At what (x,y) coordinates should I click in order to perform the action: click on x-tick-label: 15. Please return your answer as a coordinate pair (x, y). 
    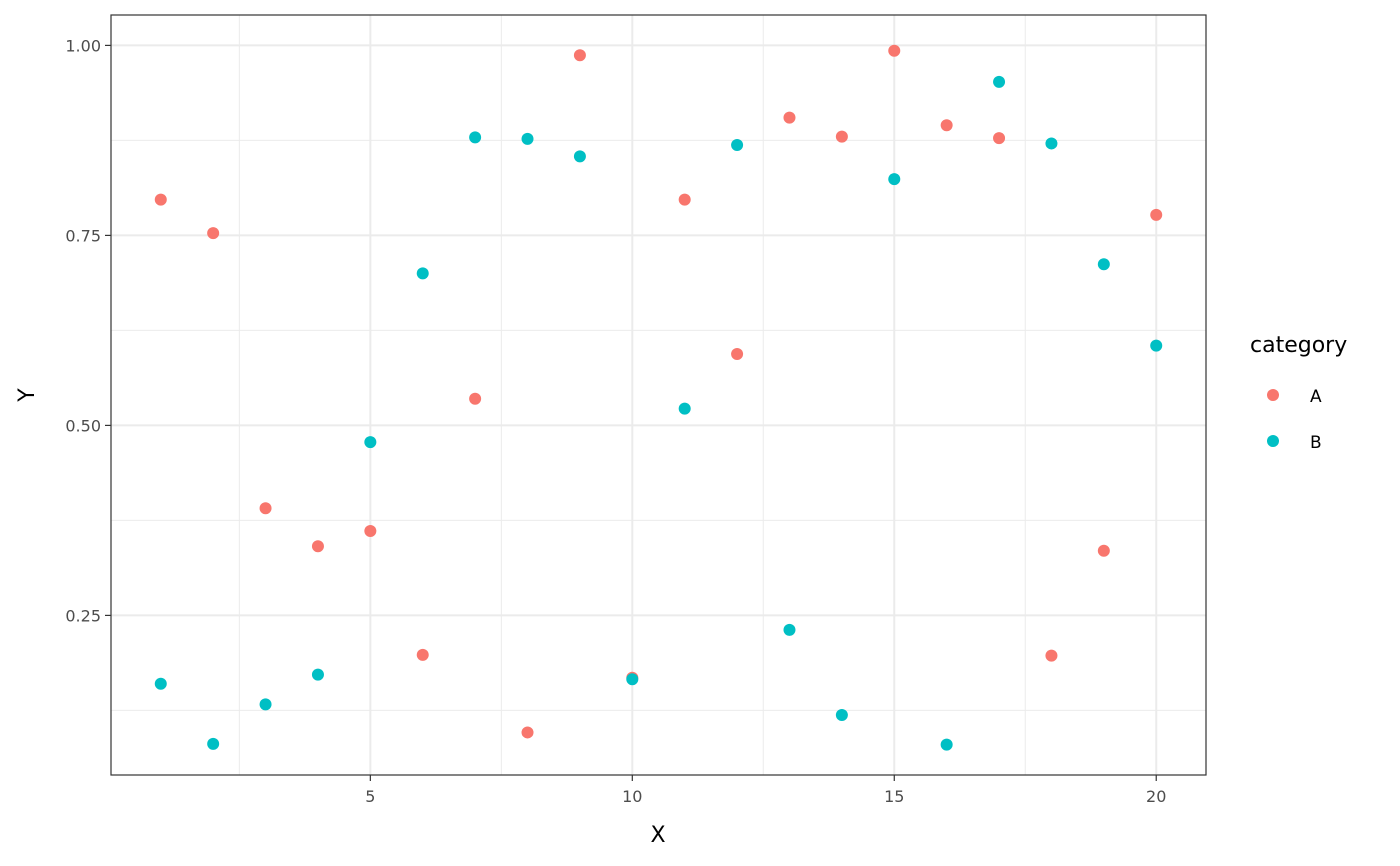
    Looking at the image, I should click on (894, 796).